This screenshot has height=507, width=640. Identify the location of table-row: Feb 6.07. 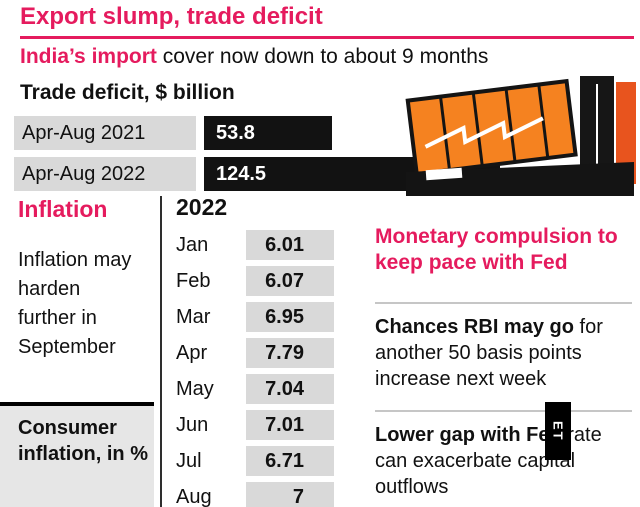
(262, 281).